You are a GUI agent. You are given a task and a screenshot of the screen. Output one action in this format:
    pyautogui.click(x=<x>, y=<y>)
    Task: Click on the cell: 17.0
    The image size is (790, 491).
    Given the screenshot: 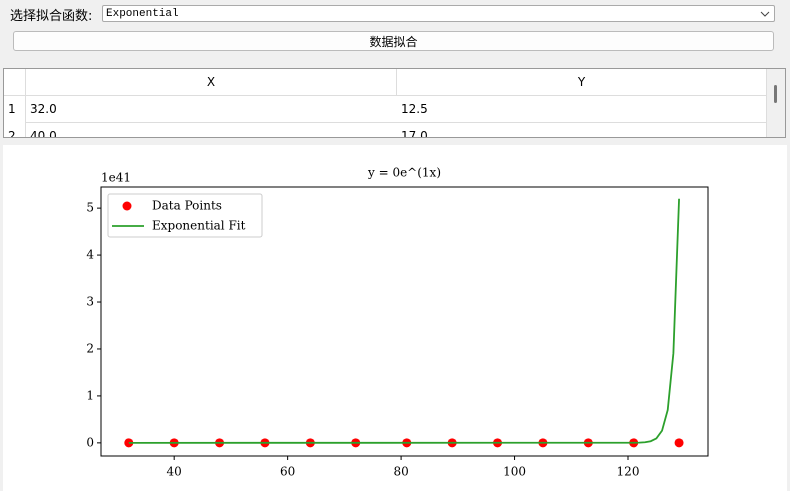 What is the action you would take?
    pyautogui.click(x=582, y=130)
    